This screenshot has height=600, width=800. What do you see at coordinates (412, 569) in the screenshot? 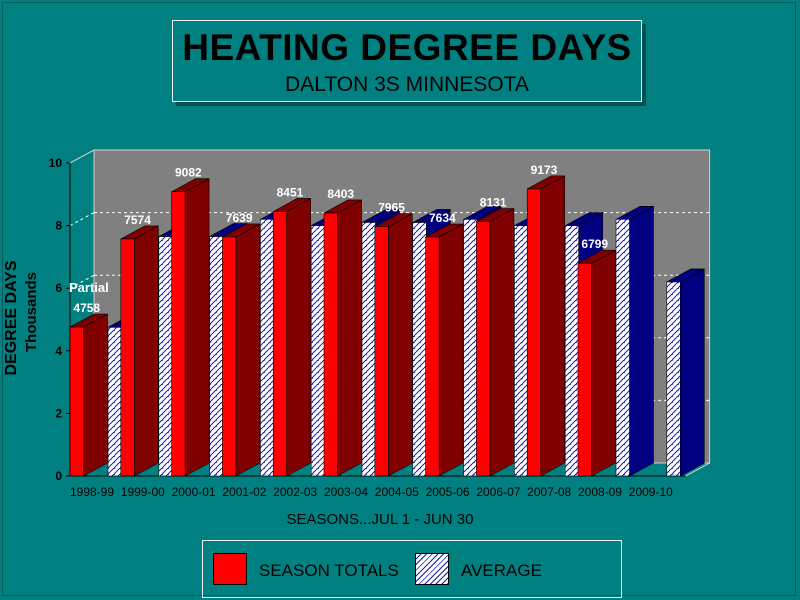
I see `legend: SEASON TOTALS AVERAGE` at bounding box center [412, 569].